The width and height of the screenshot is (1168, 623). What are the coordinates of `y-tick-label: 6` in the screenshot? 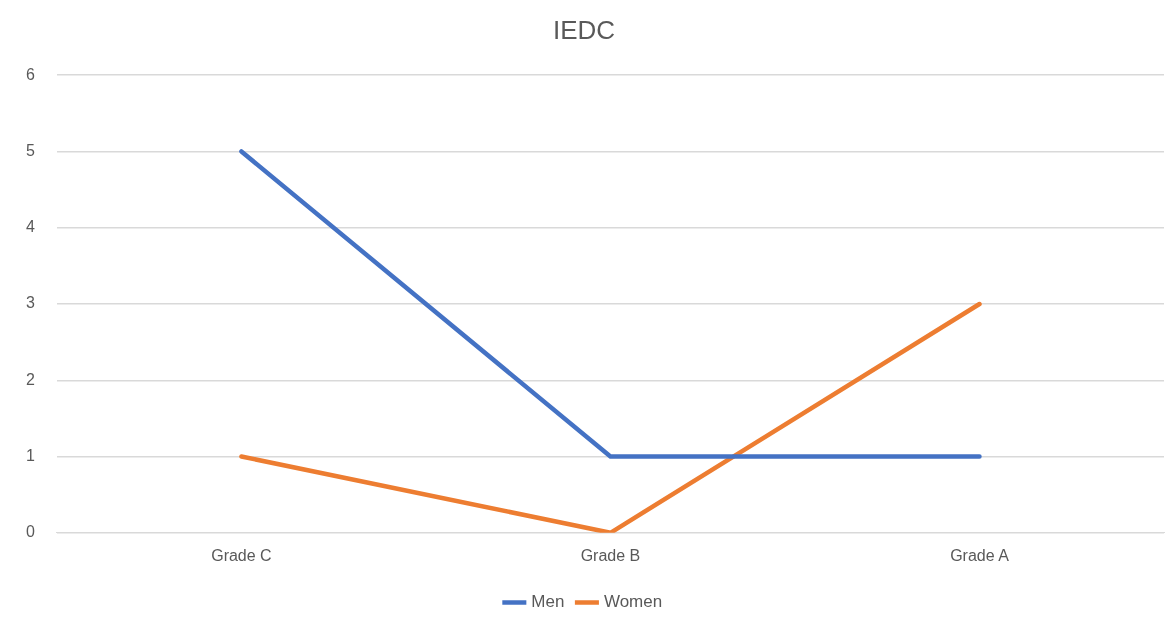 It's located at (30, 74).